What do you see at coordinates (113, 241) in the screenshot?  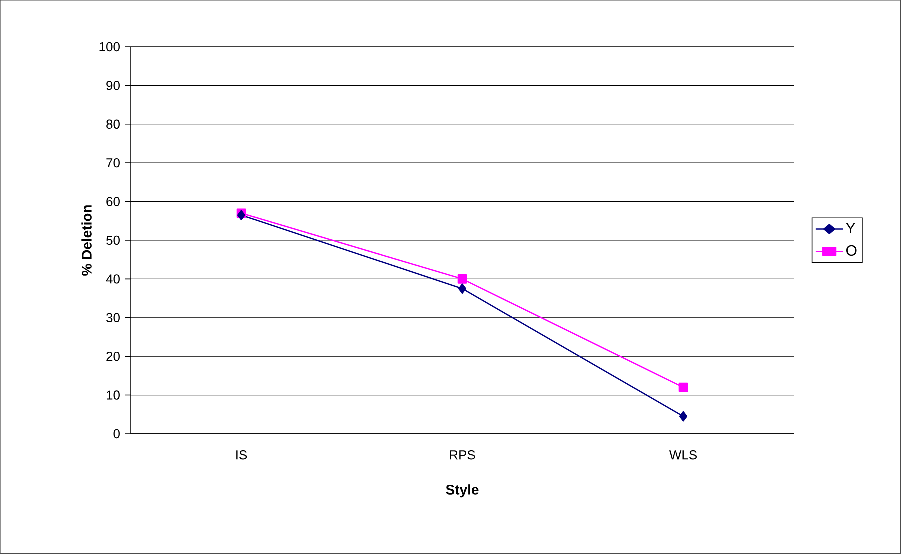 I see `y-tick-label: 50` at bounding box center [113, 241].